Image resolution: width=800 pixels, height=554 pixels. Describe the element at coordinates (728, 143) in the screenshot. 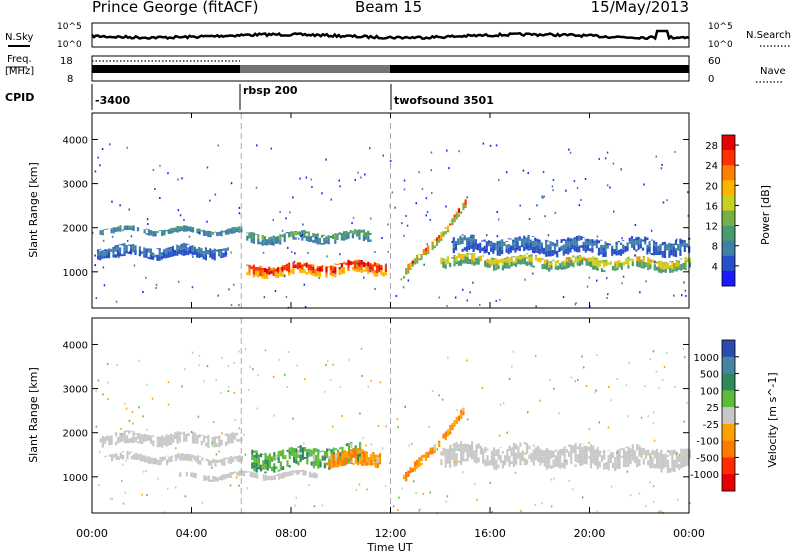

I see `colorbar-swatch` at that location.